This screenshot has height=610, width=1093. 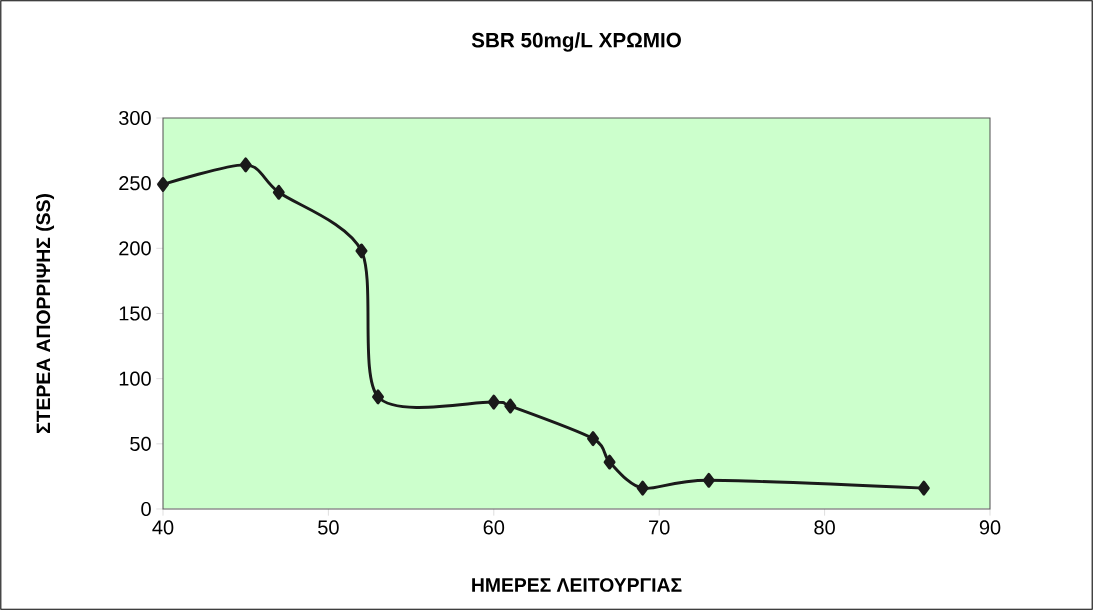 What do you see at coordinates (328, 527) in the screenshot?
I see `x-tick-label: 50` at bounding box center [328, 527].